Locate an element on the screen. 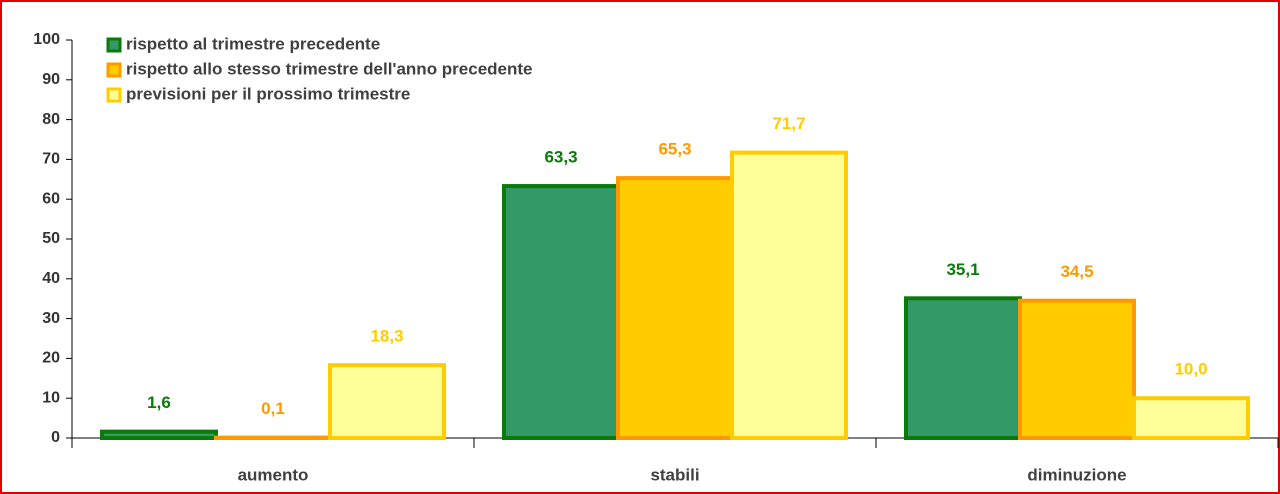  x-tick-label: aumento is located at coordinates (273, 474).